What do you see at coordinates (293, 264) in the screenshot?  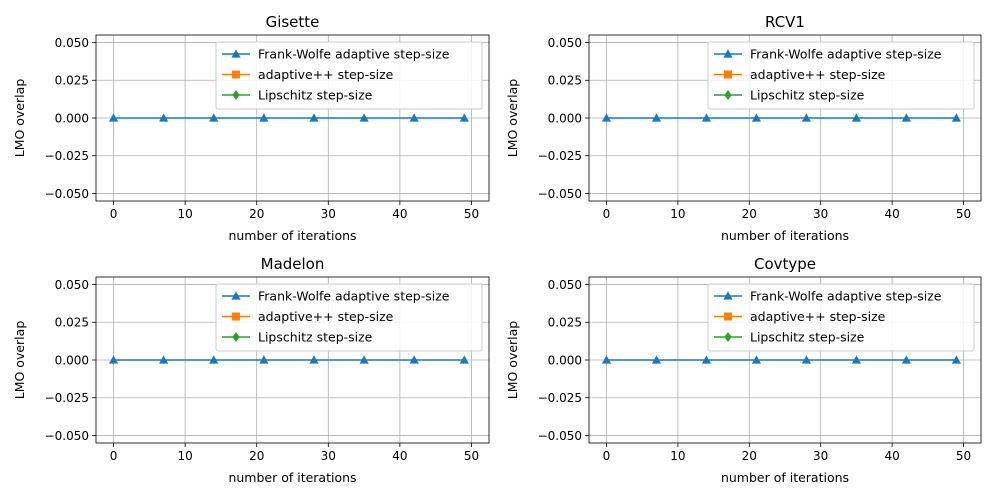 I see `subplot-title: Madelon` at bounding box center [293, 264].